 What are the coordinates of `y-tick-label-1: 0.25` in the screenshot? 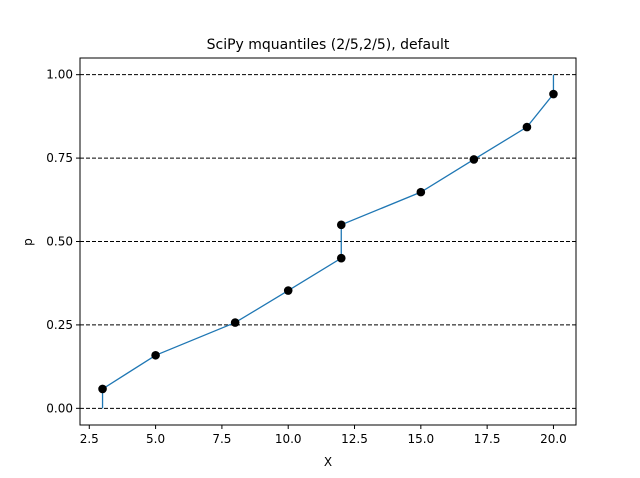 It's located at (59, 325).